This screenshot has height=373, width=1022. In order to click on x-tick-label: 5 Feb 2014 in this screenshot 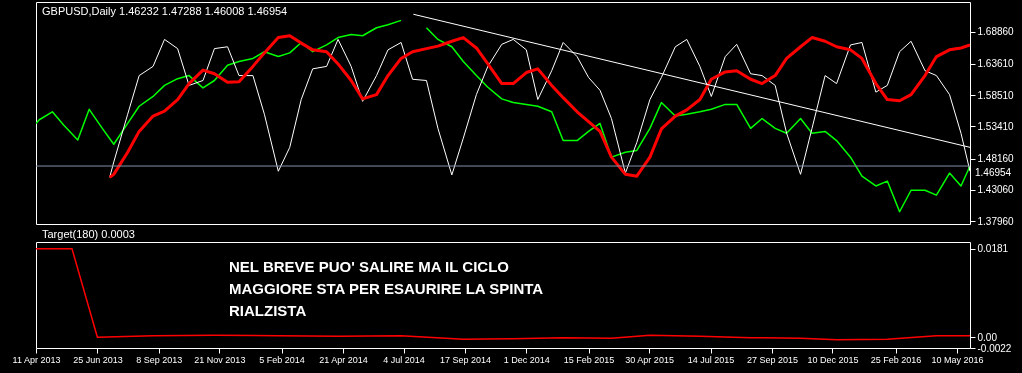, I will do `click(282, 359)`.